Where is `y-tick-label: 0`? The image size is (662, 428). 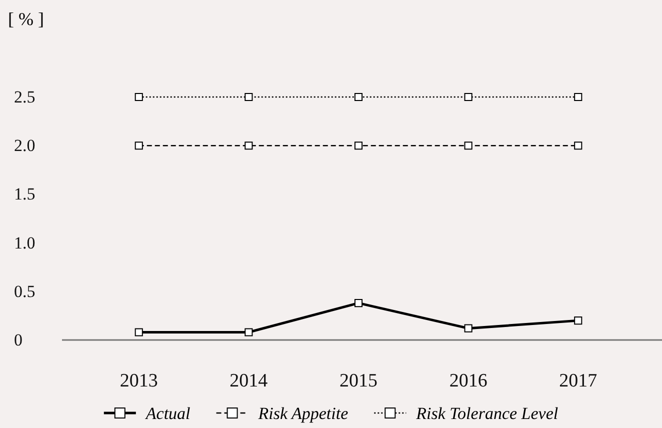 y-tick-label: 0 is located at coordinates (18, 340).